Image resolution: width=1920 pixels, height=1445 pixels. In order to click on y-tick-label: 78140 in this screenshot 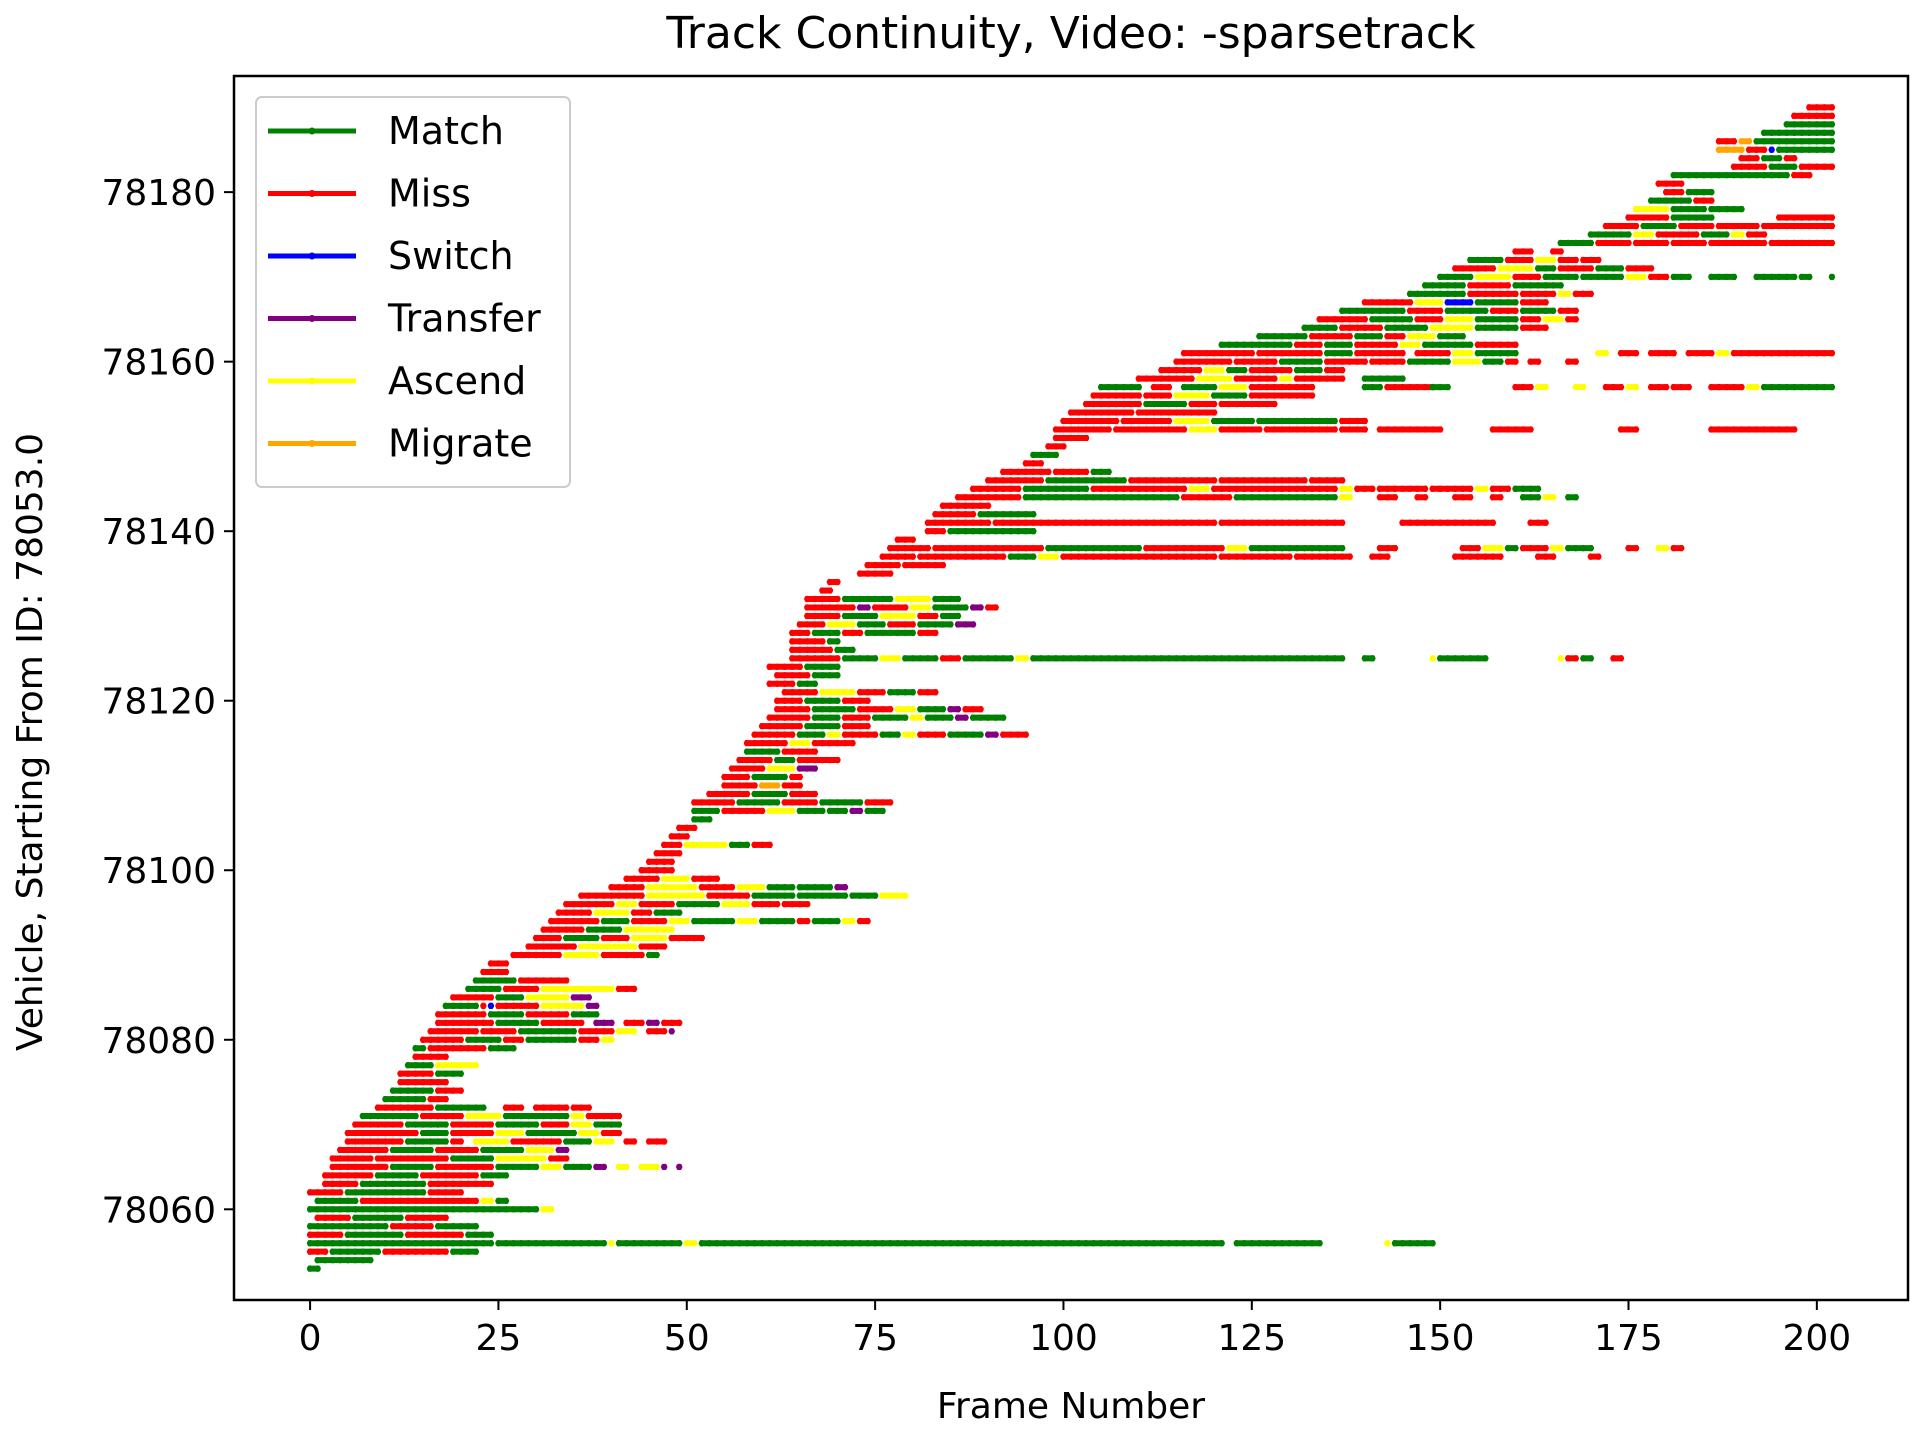, I will do `click(158, 532)`.